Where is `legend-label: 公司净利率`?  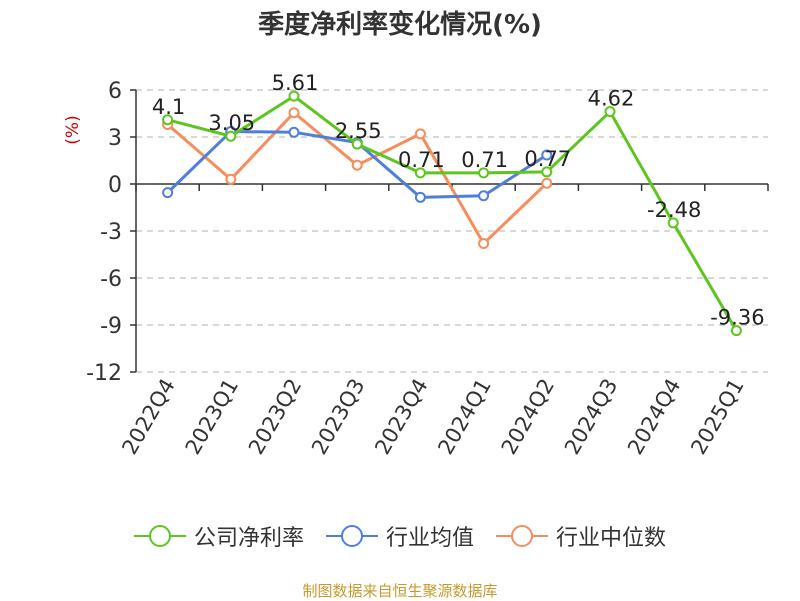
legend-label: 公司净利率 is located at coordinates (248, 538).